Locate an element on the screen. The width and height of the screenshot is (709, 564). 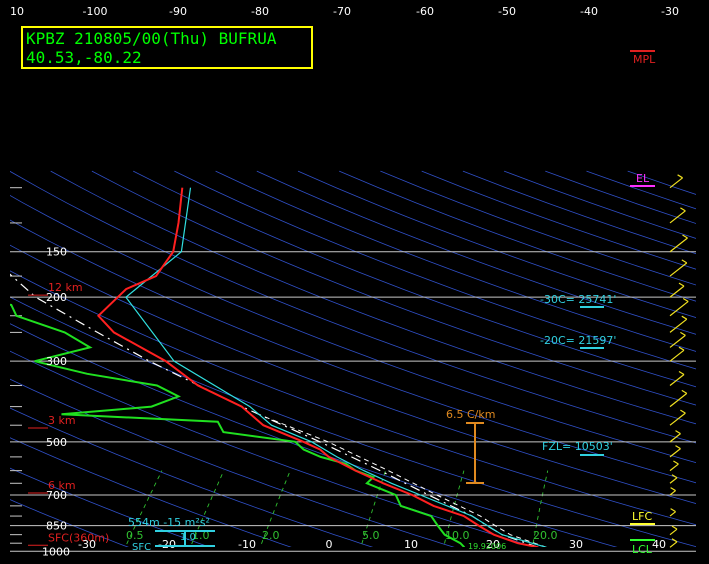
isobar-label-300: 300 is located at coordinates (56, 361).